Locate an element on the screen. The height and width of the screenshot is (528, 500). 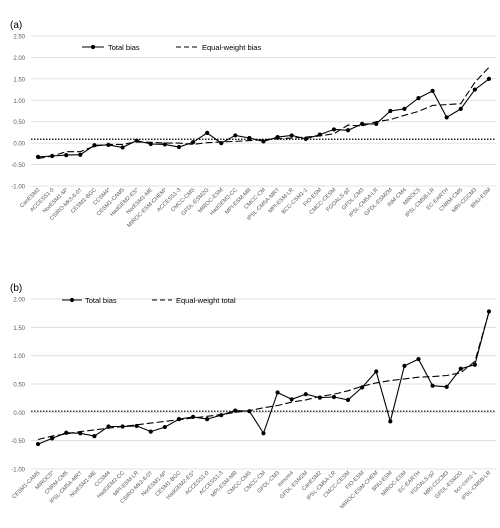
panel-label: (a) is located at coordinates (16, 25).